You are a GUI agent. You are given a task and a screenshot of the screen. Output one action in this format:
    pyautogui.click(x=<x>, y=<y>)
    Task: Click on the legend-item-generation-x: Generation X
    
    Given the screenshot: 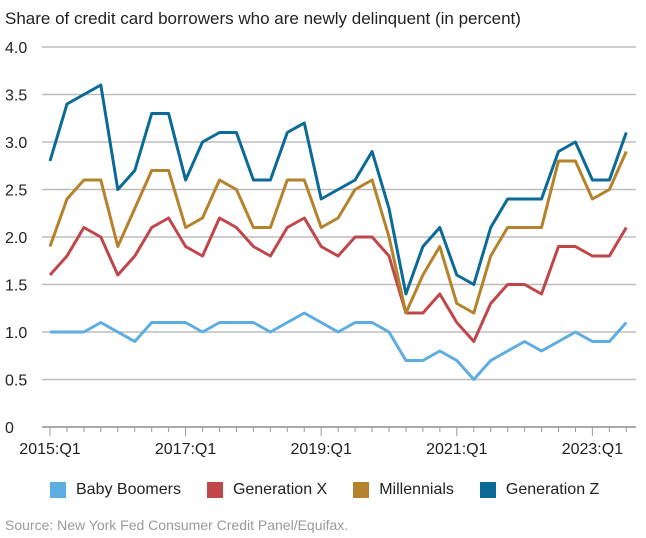 What is the action you would take?
    pyautogui.click(x=267, y=490)
    